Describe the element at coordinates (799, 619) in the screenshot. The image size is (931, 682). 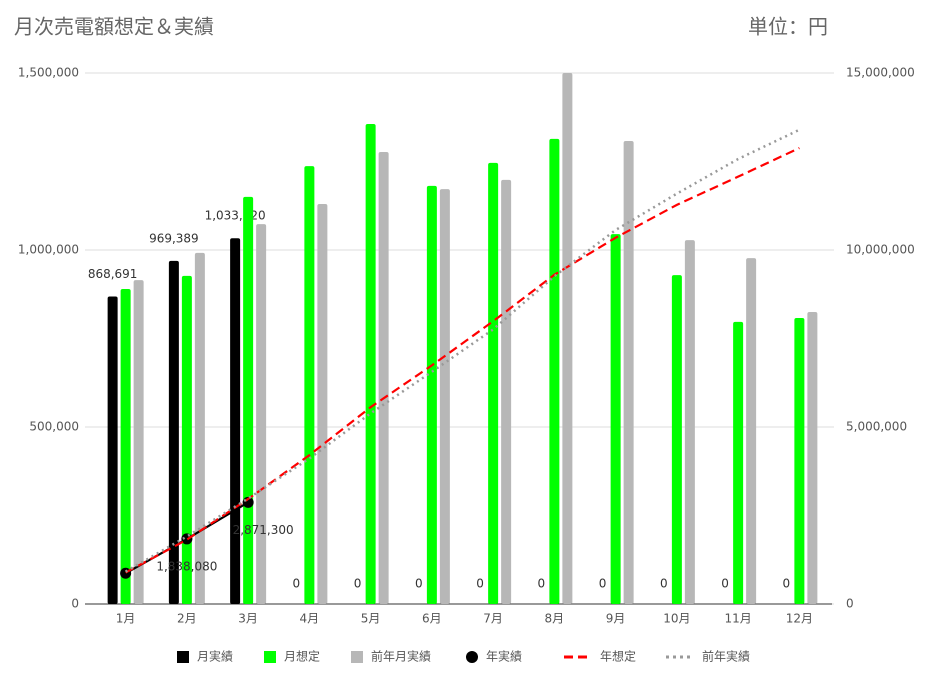
I see `x-tick-label: 12月` at that location.